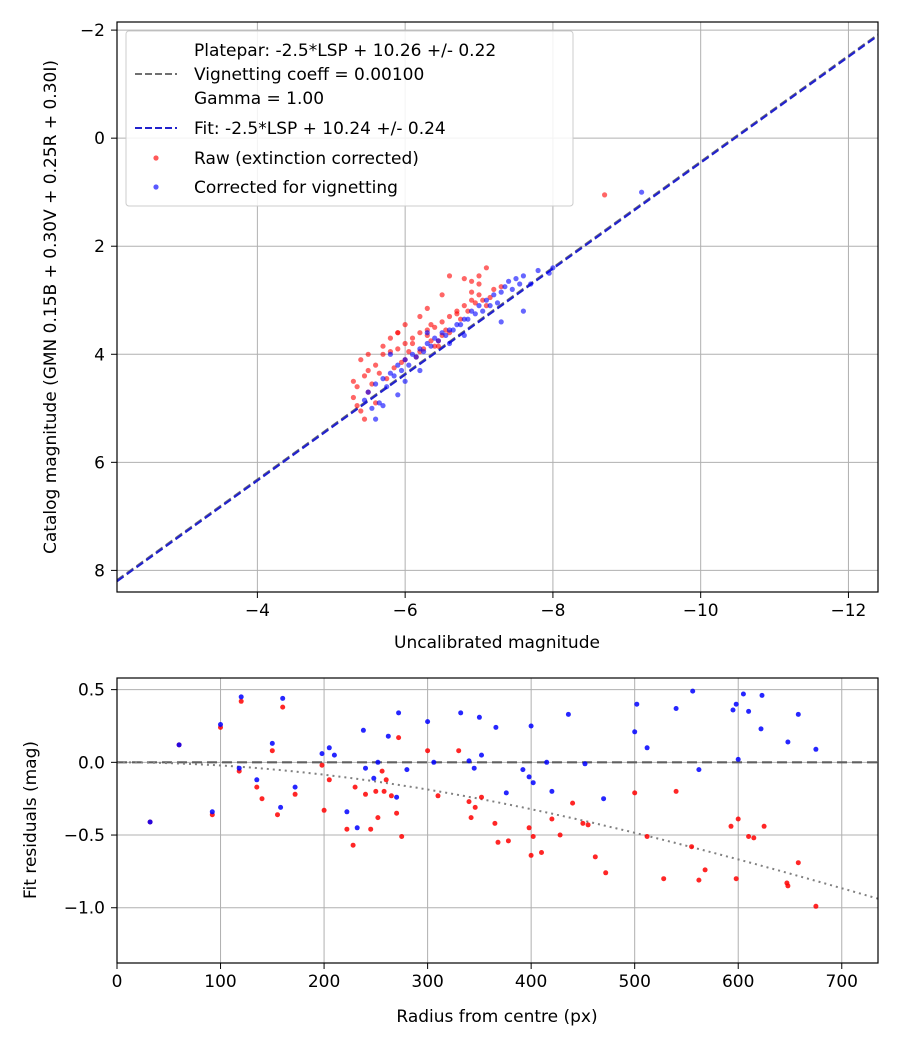  Describe the element at coordinates (31, 820) in the screenshot. I see `residuals-y-axis-label: Fit residuals (mag)` at that location.